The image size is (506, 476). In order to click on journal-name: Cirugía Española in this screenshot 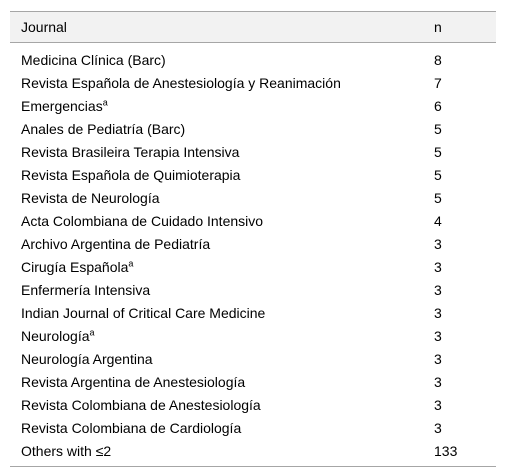, I will do `click(75, 266)`.